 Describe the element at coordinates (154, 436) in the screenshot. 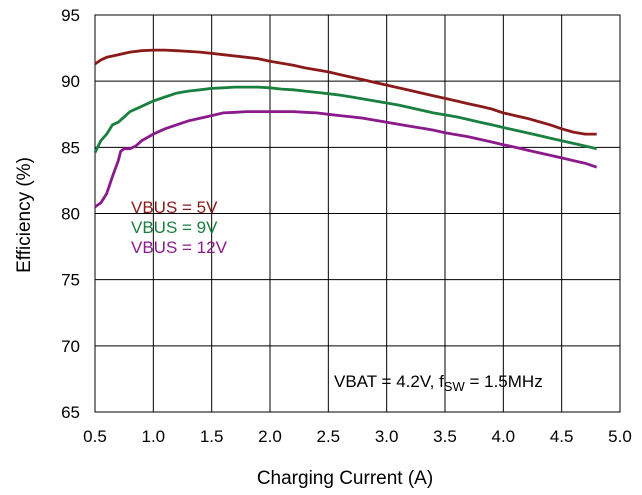

I see `x-tick-label: 1.0` at that location.